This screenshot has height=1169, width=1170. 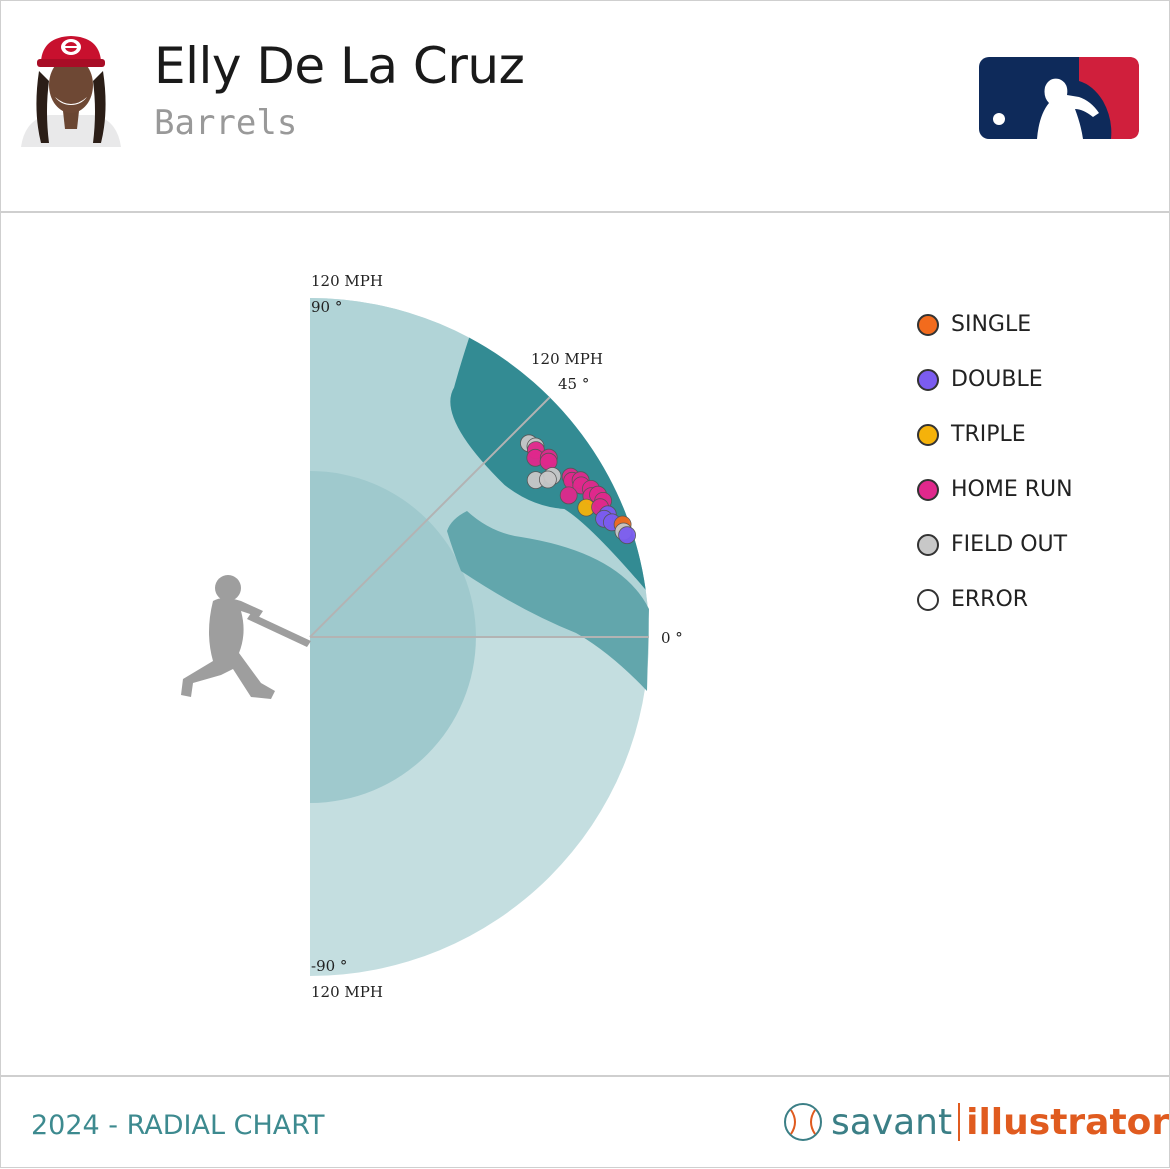 I want to click on baseball-icon, so click(x=803, y=1122).